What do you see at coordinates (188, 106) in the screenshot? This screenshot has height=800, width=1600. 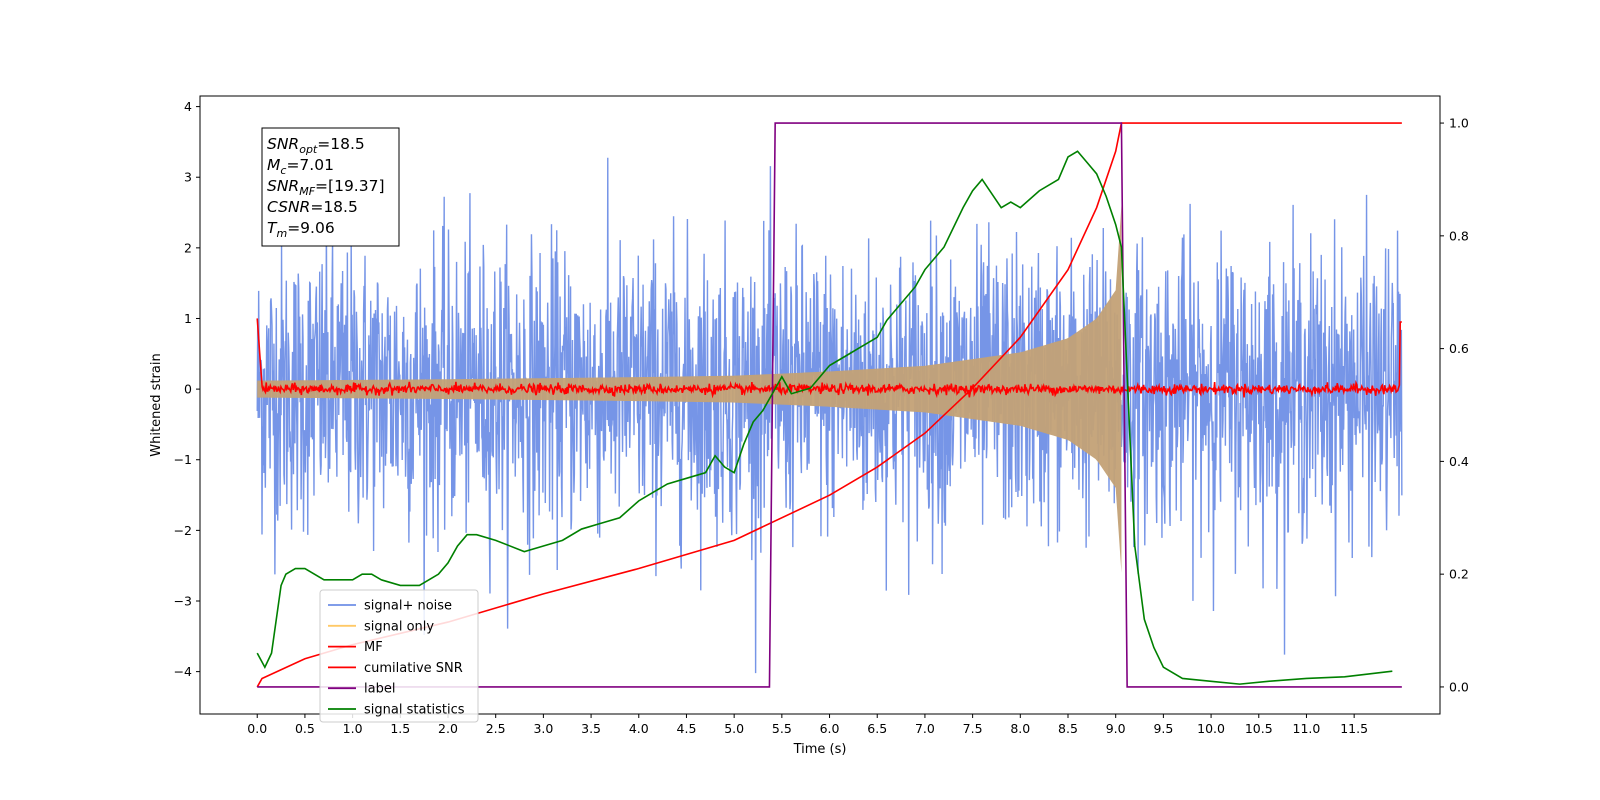 I see `y-tick-label: 4` at bounding box center [188, 106].